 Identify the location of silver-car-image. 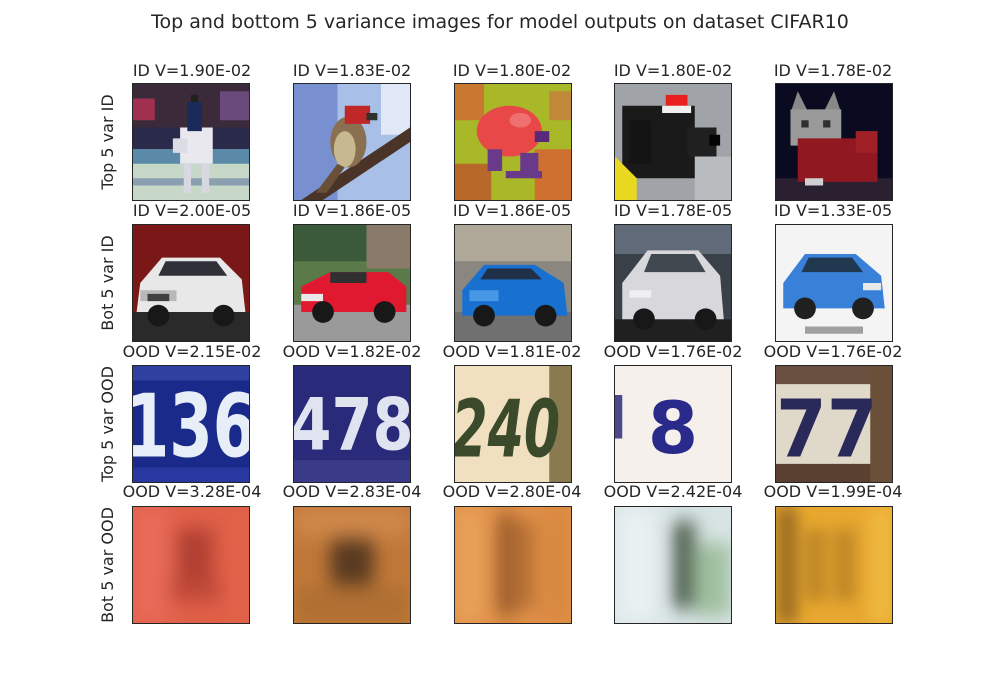
(673, 283).